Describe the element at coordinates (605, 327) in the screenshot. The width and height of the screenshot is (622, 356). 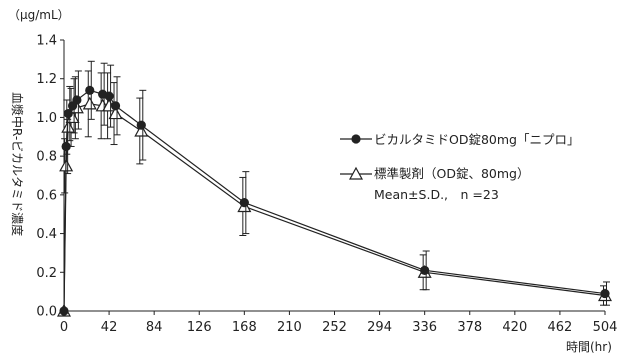
I see `x-tick-label: 504` at that location.